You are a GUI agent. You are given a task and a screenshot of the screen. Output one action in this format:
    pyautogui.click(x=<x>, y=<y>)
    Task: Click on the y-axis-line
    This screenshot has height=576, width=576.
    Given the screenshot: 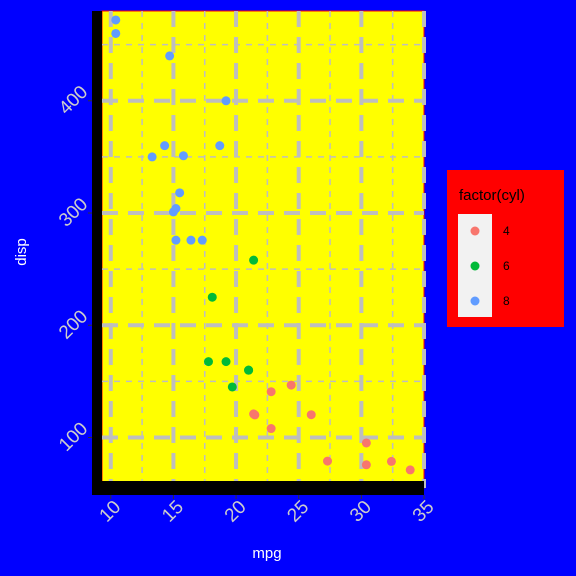 What is the action you would take?
    pyautogui.click(x=97, y=253)
    